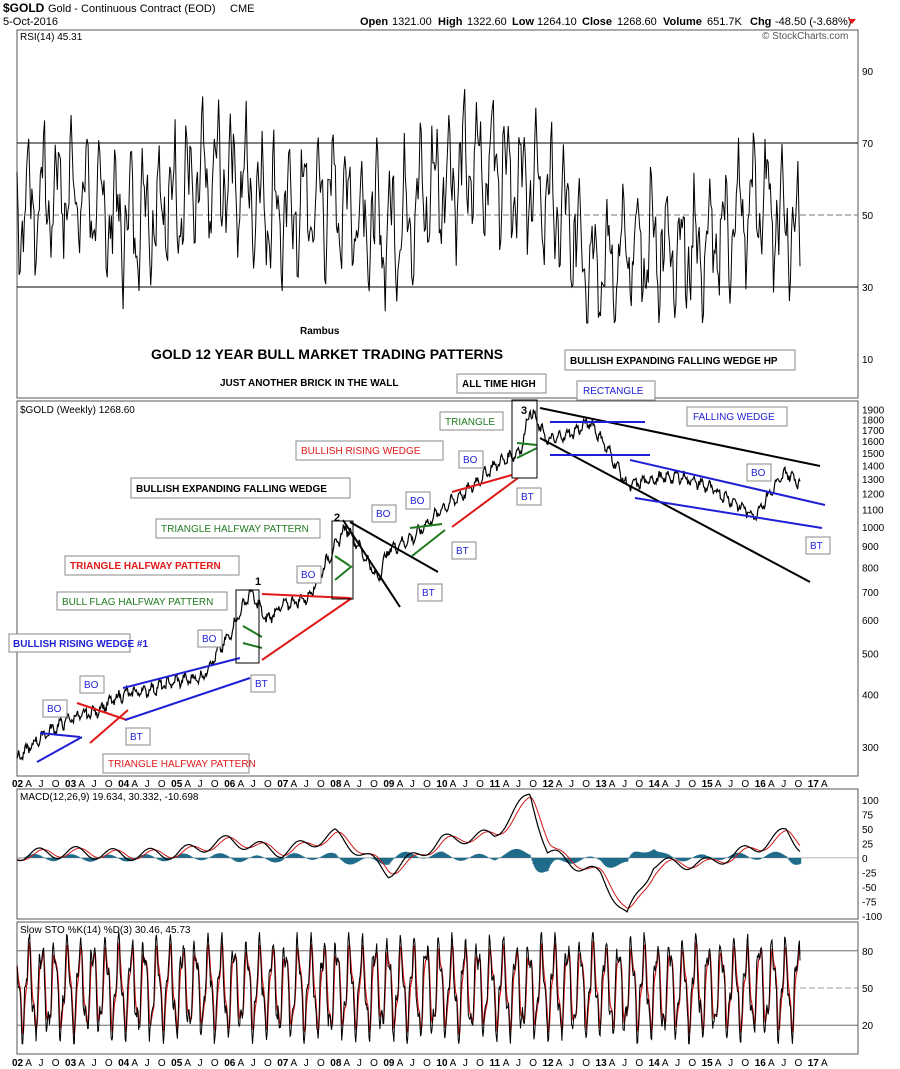 This screenshot has height=1069, width=900. I want to click on wedge-line-1b, so click(59, 749).